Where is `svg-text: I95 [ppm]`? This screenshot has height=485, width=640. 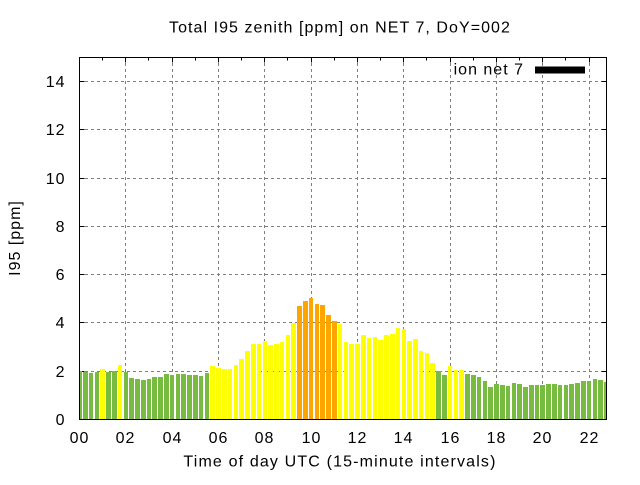
svg-text: I95 [ppm] is located at coordinates (15, 238).